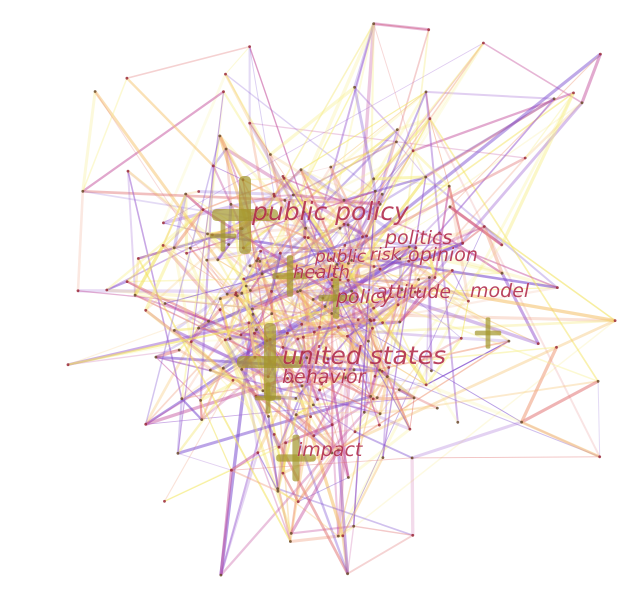  Describe the element at coordinates (296, 458) in the screenshot. I see `hub-marker` at that location.